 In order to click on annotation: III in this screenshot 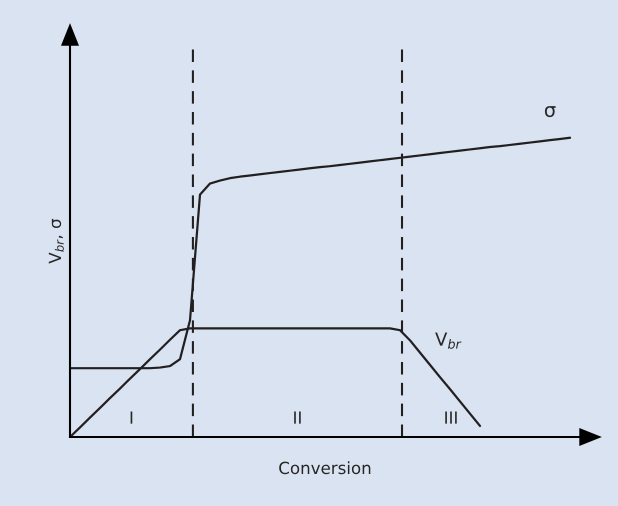, I will do `click(451, 417)`.